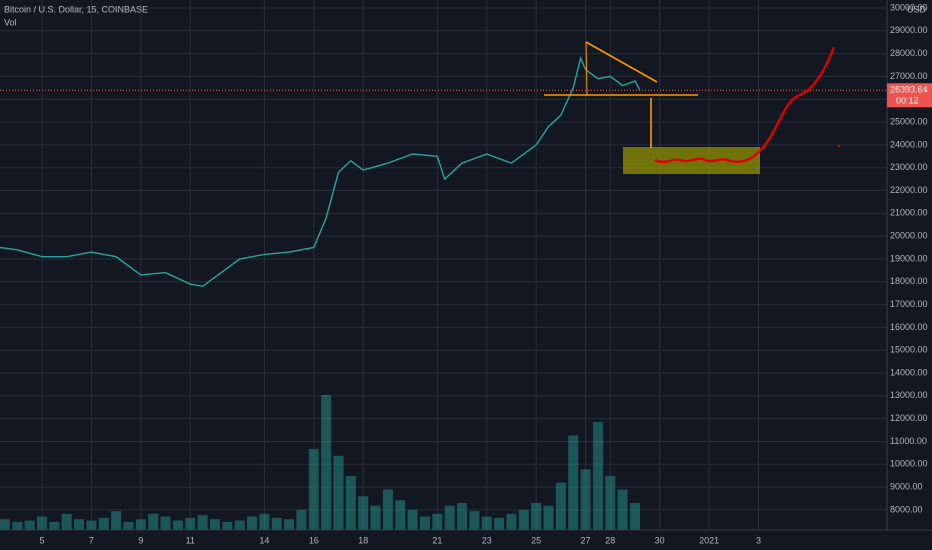 The width and height of the screenshot is (932, 550). I want to click on y-tick-label: 18000.00, so click(909, 281).